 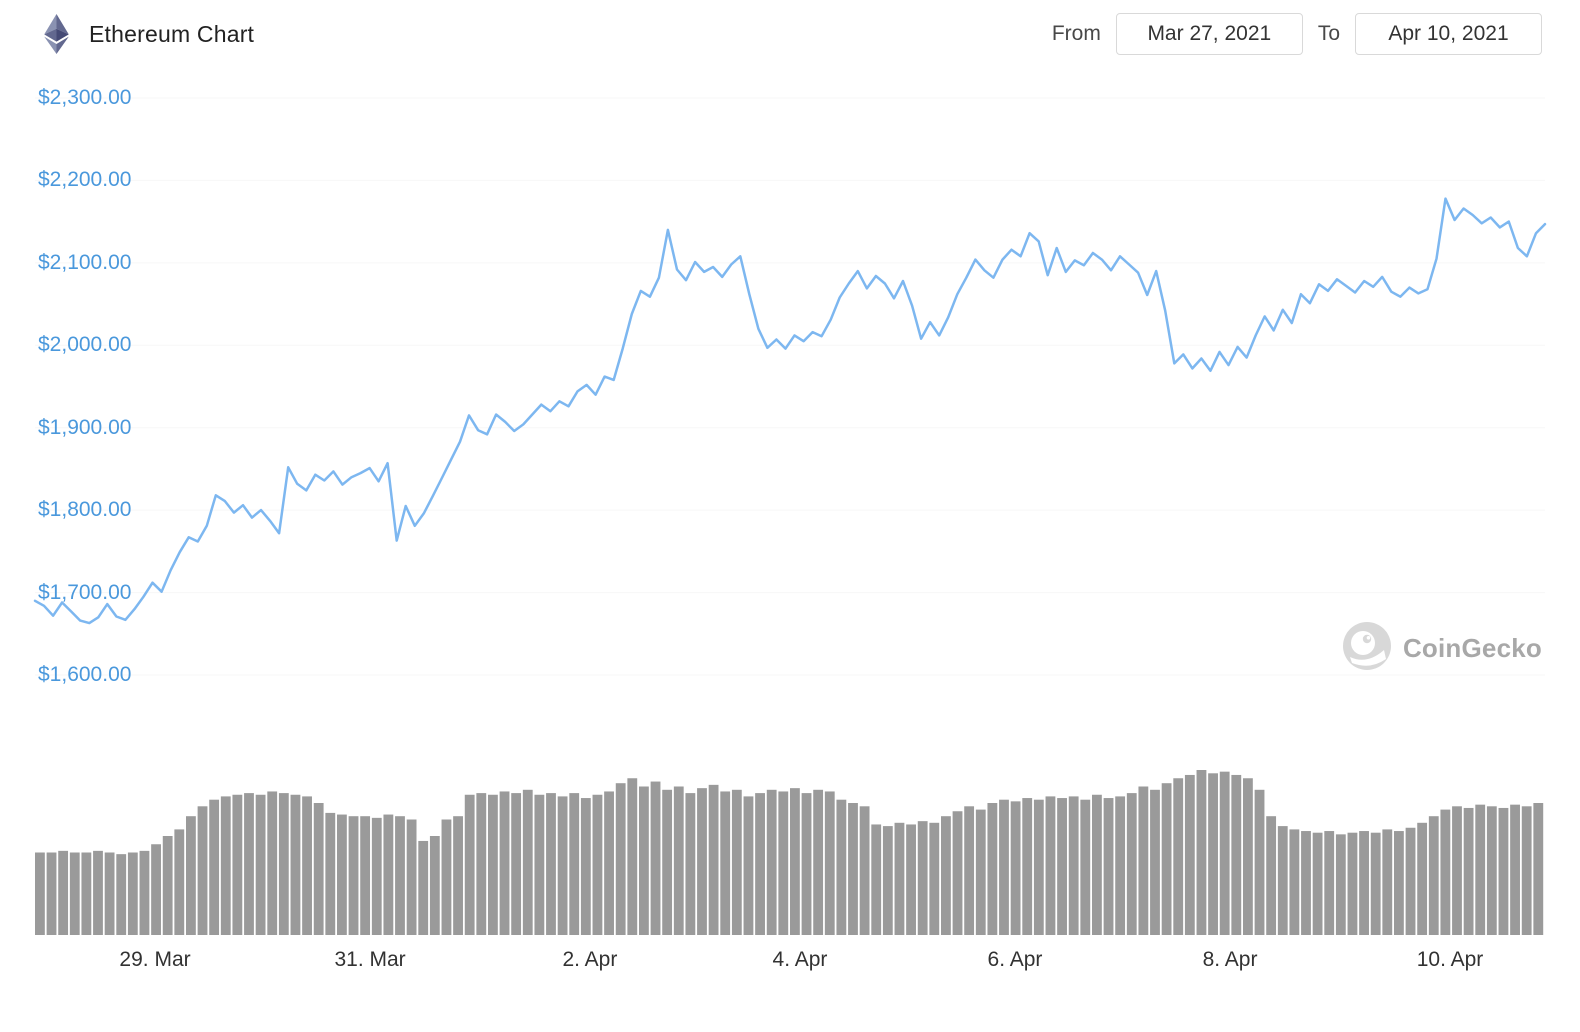 I want to click on to-label: To, so click(x=1328, y=33).